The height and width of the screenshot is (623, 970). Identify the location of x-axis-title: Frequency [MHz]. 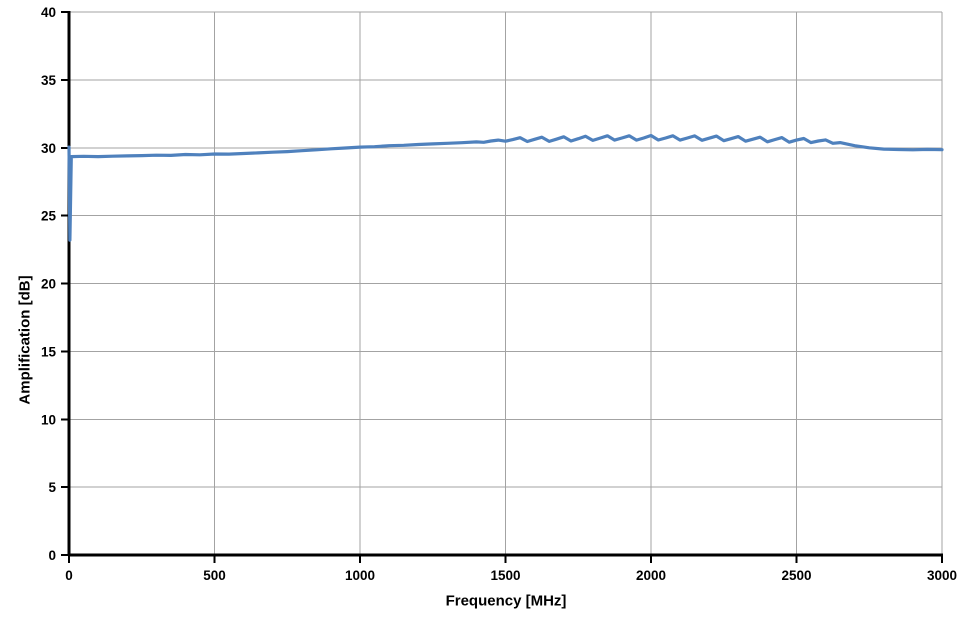
(506, 601).